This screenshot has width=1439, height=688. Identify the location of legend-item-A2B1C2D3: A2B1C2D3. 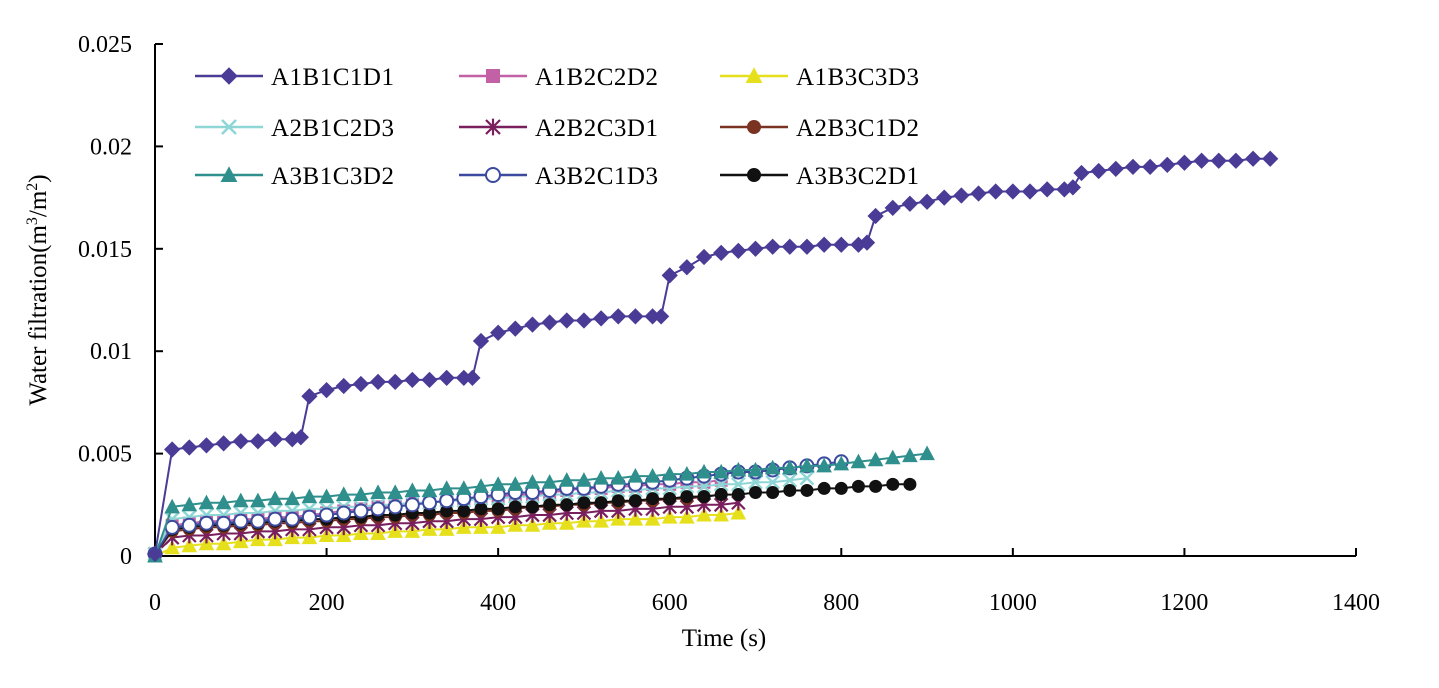
(294, 128).